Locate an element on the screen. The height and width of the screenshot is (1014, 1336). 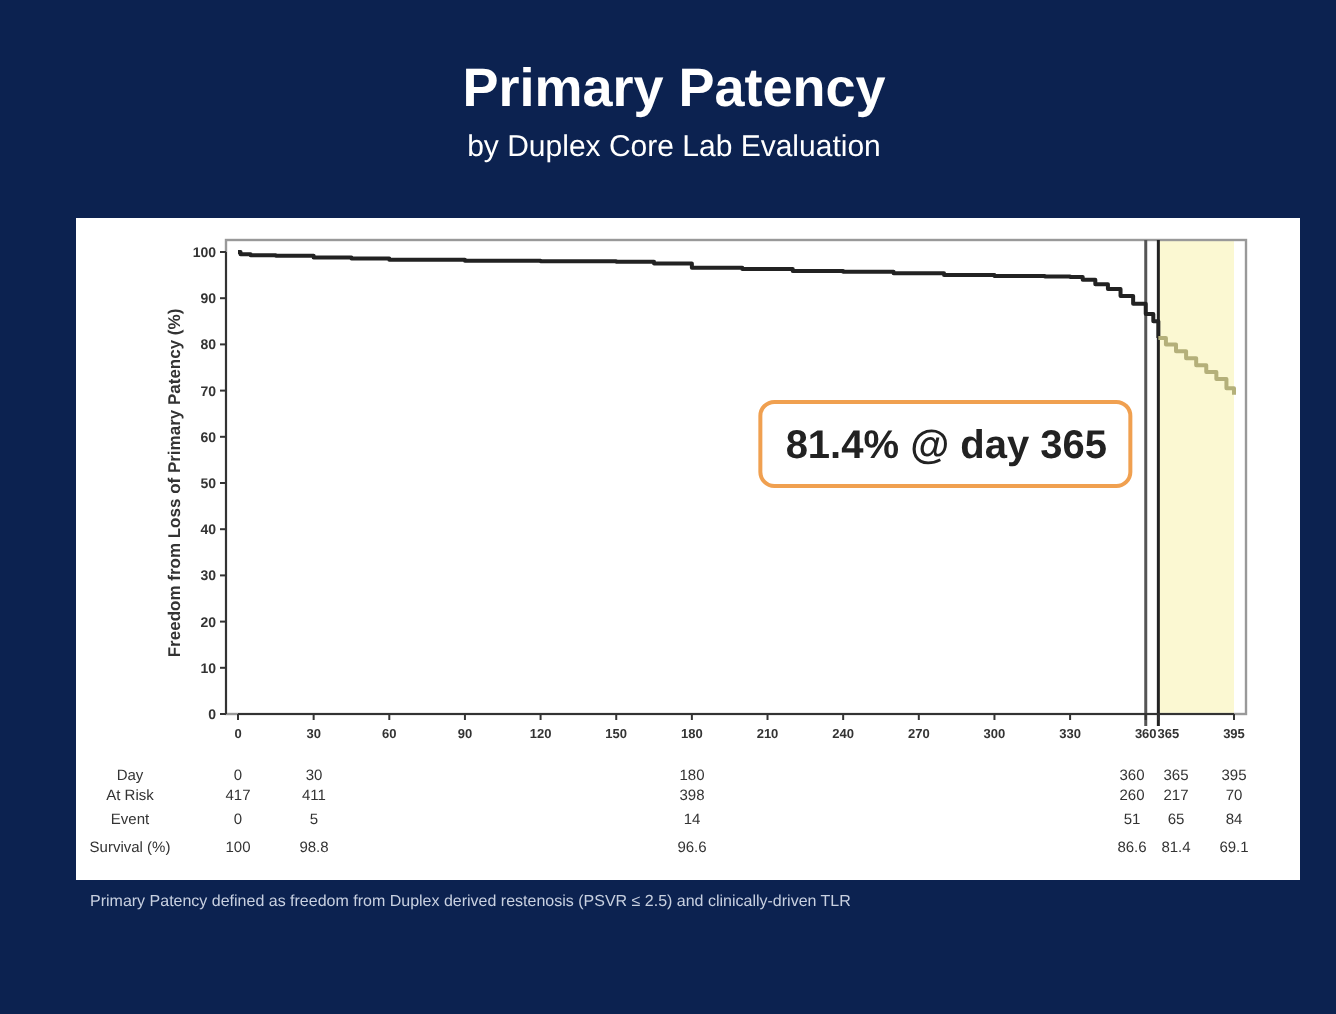
text: Primary Patency defined as freedom from Duplex derived restenosis (PSVR ≤ 2.5) and clinically-driven TLR is located at coordinates (471, 901).